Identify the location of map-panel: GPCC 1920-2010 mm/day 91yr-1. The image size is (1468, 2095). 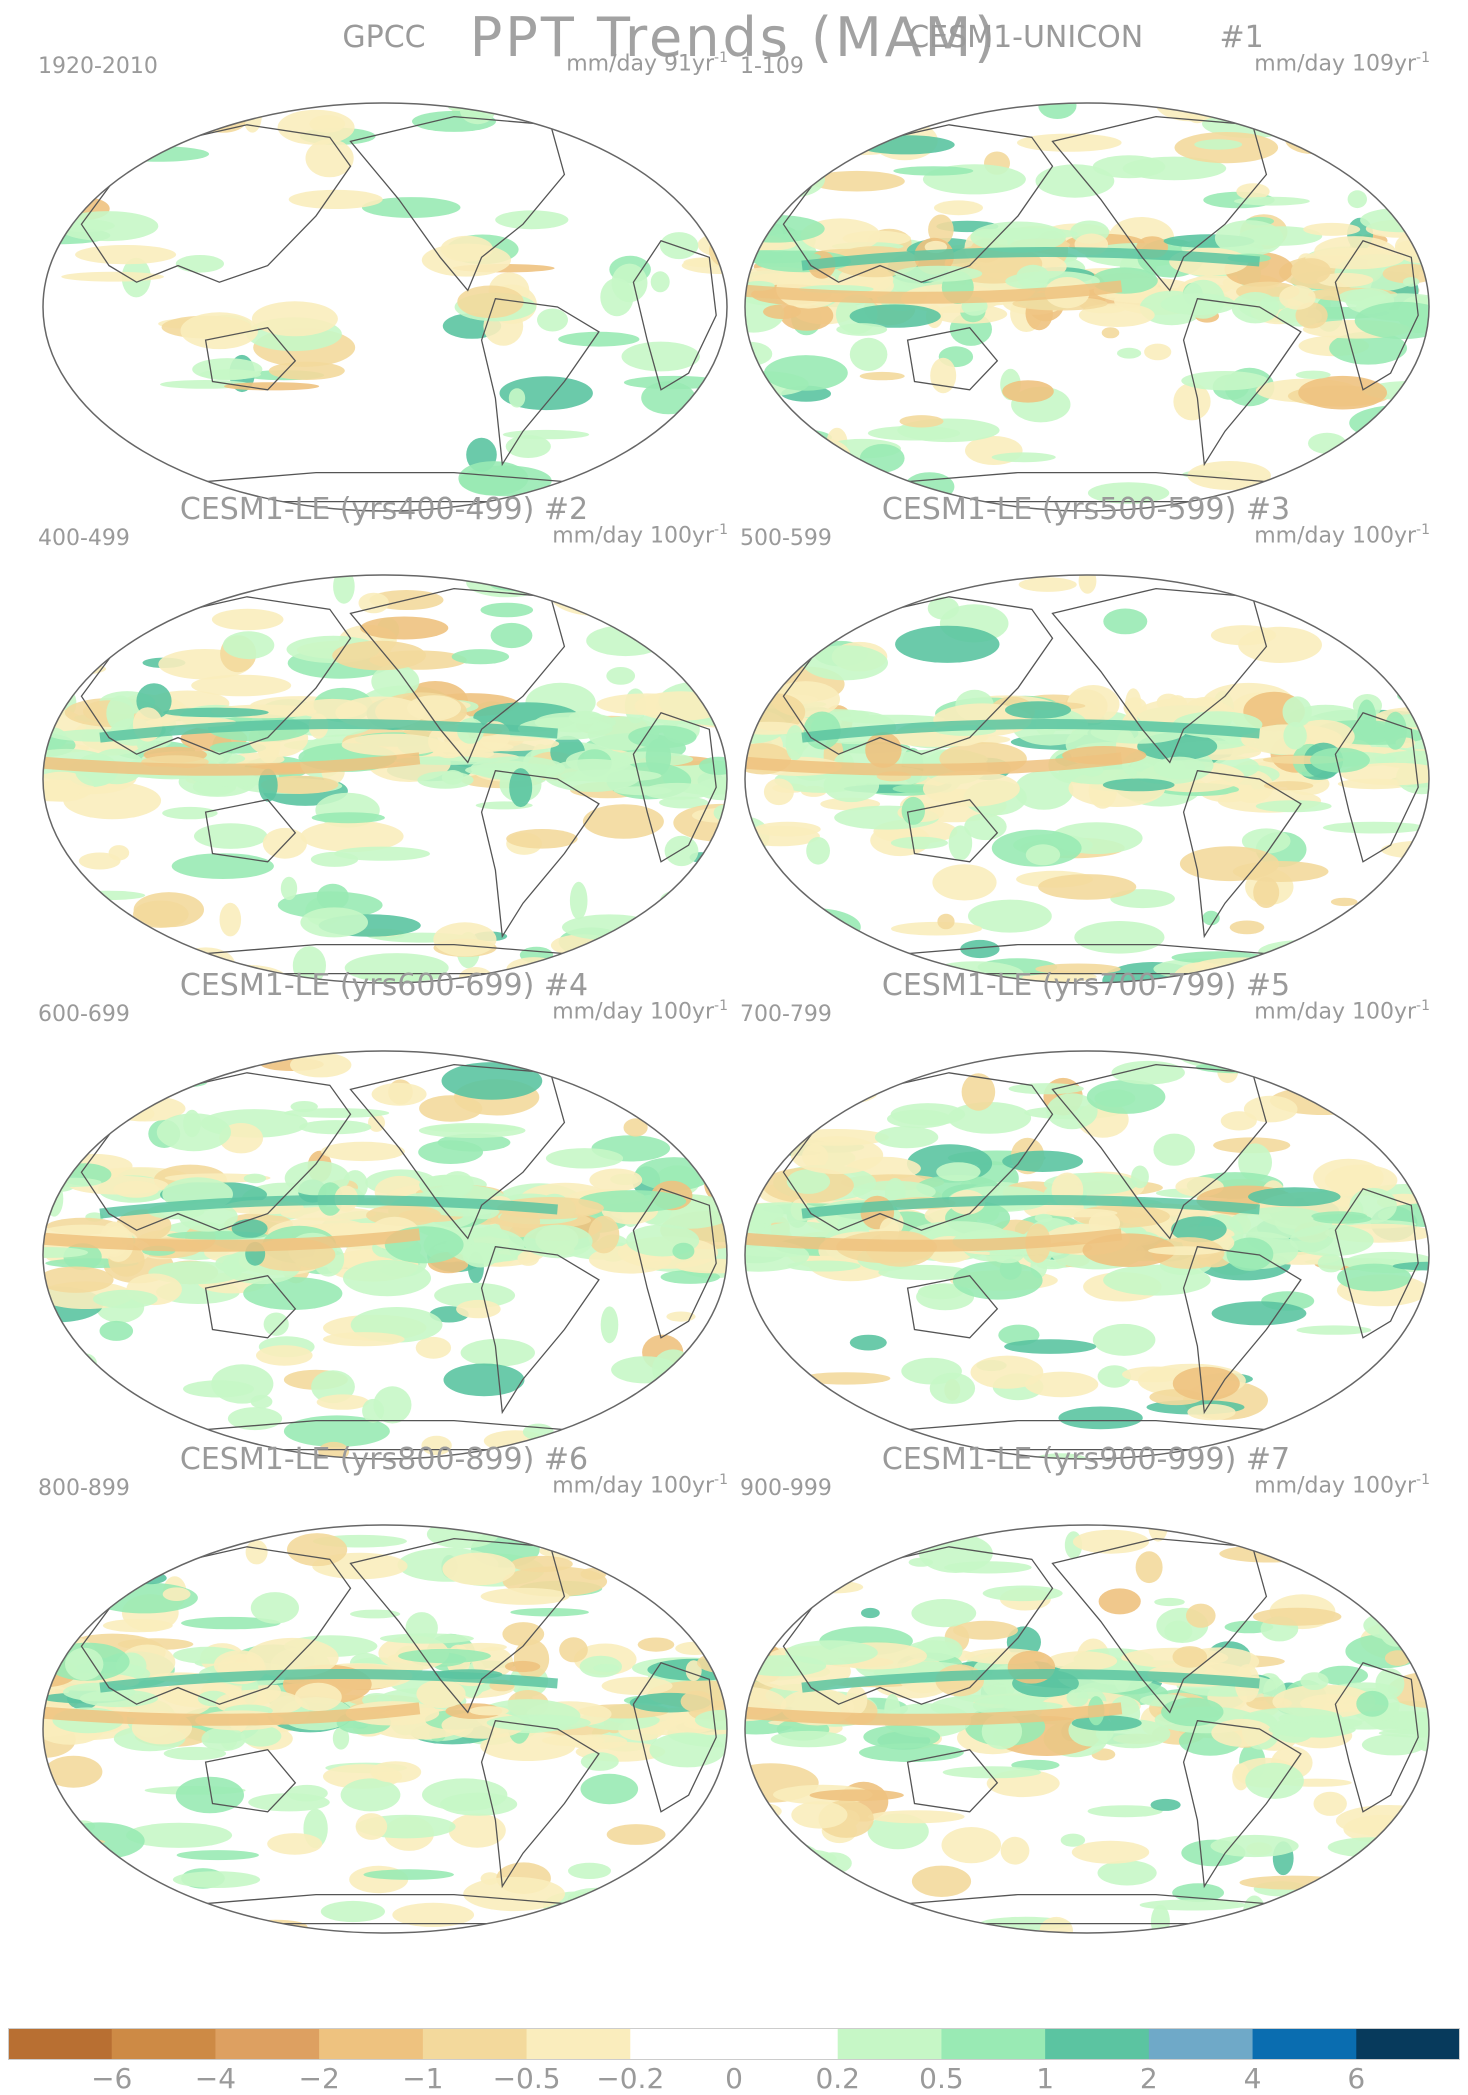
(384, 266).